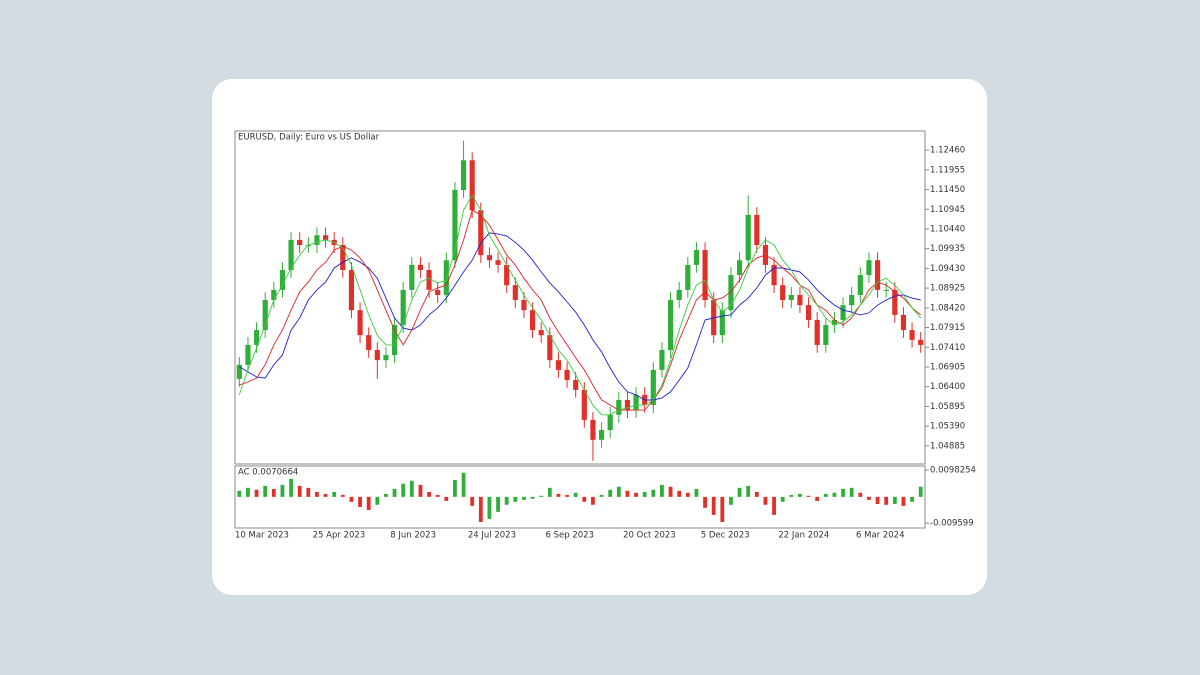 The image size is (1200, 675). What do you see at coordinates (339, 536) in the screenshot?
I see `x-tick-label: 25 Apr 2023` at bounding box center [339, 536].